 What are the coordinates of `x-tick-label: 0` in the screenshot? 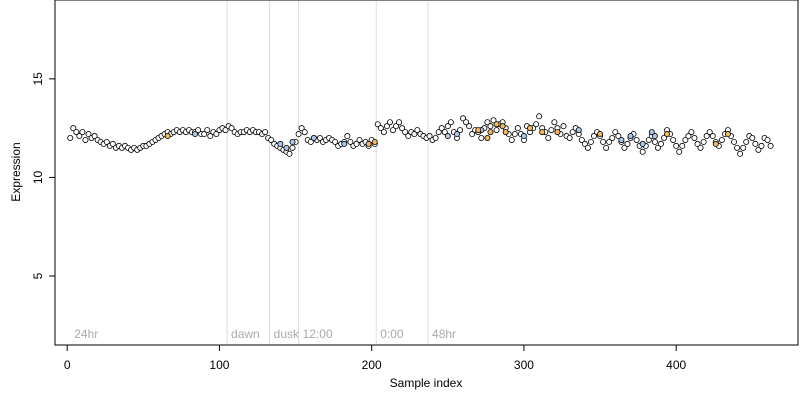 It's located at (67, 365).